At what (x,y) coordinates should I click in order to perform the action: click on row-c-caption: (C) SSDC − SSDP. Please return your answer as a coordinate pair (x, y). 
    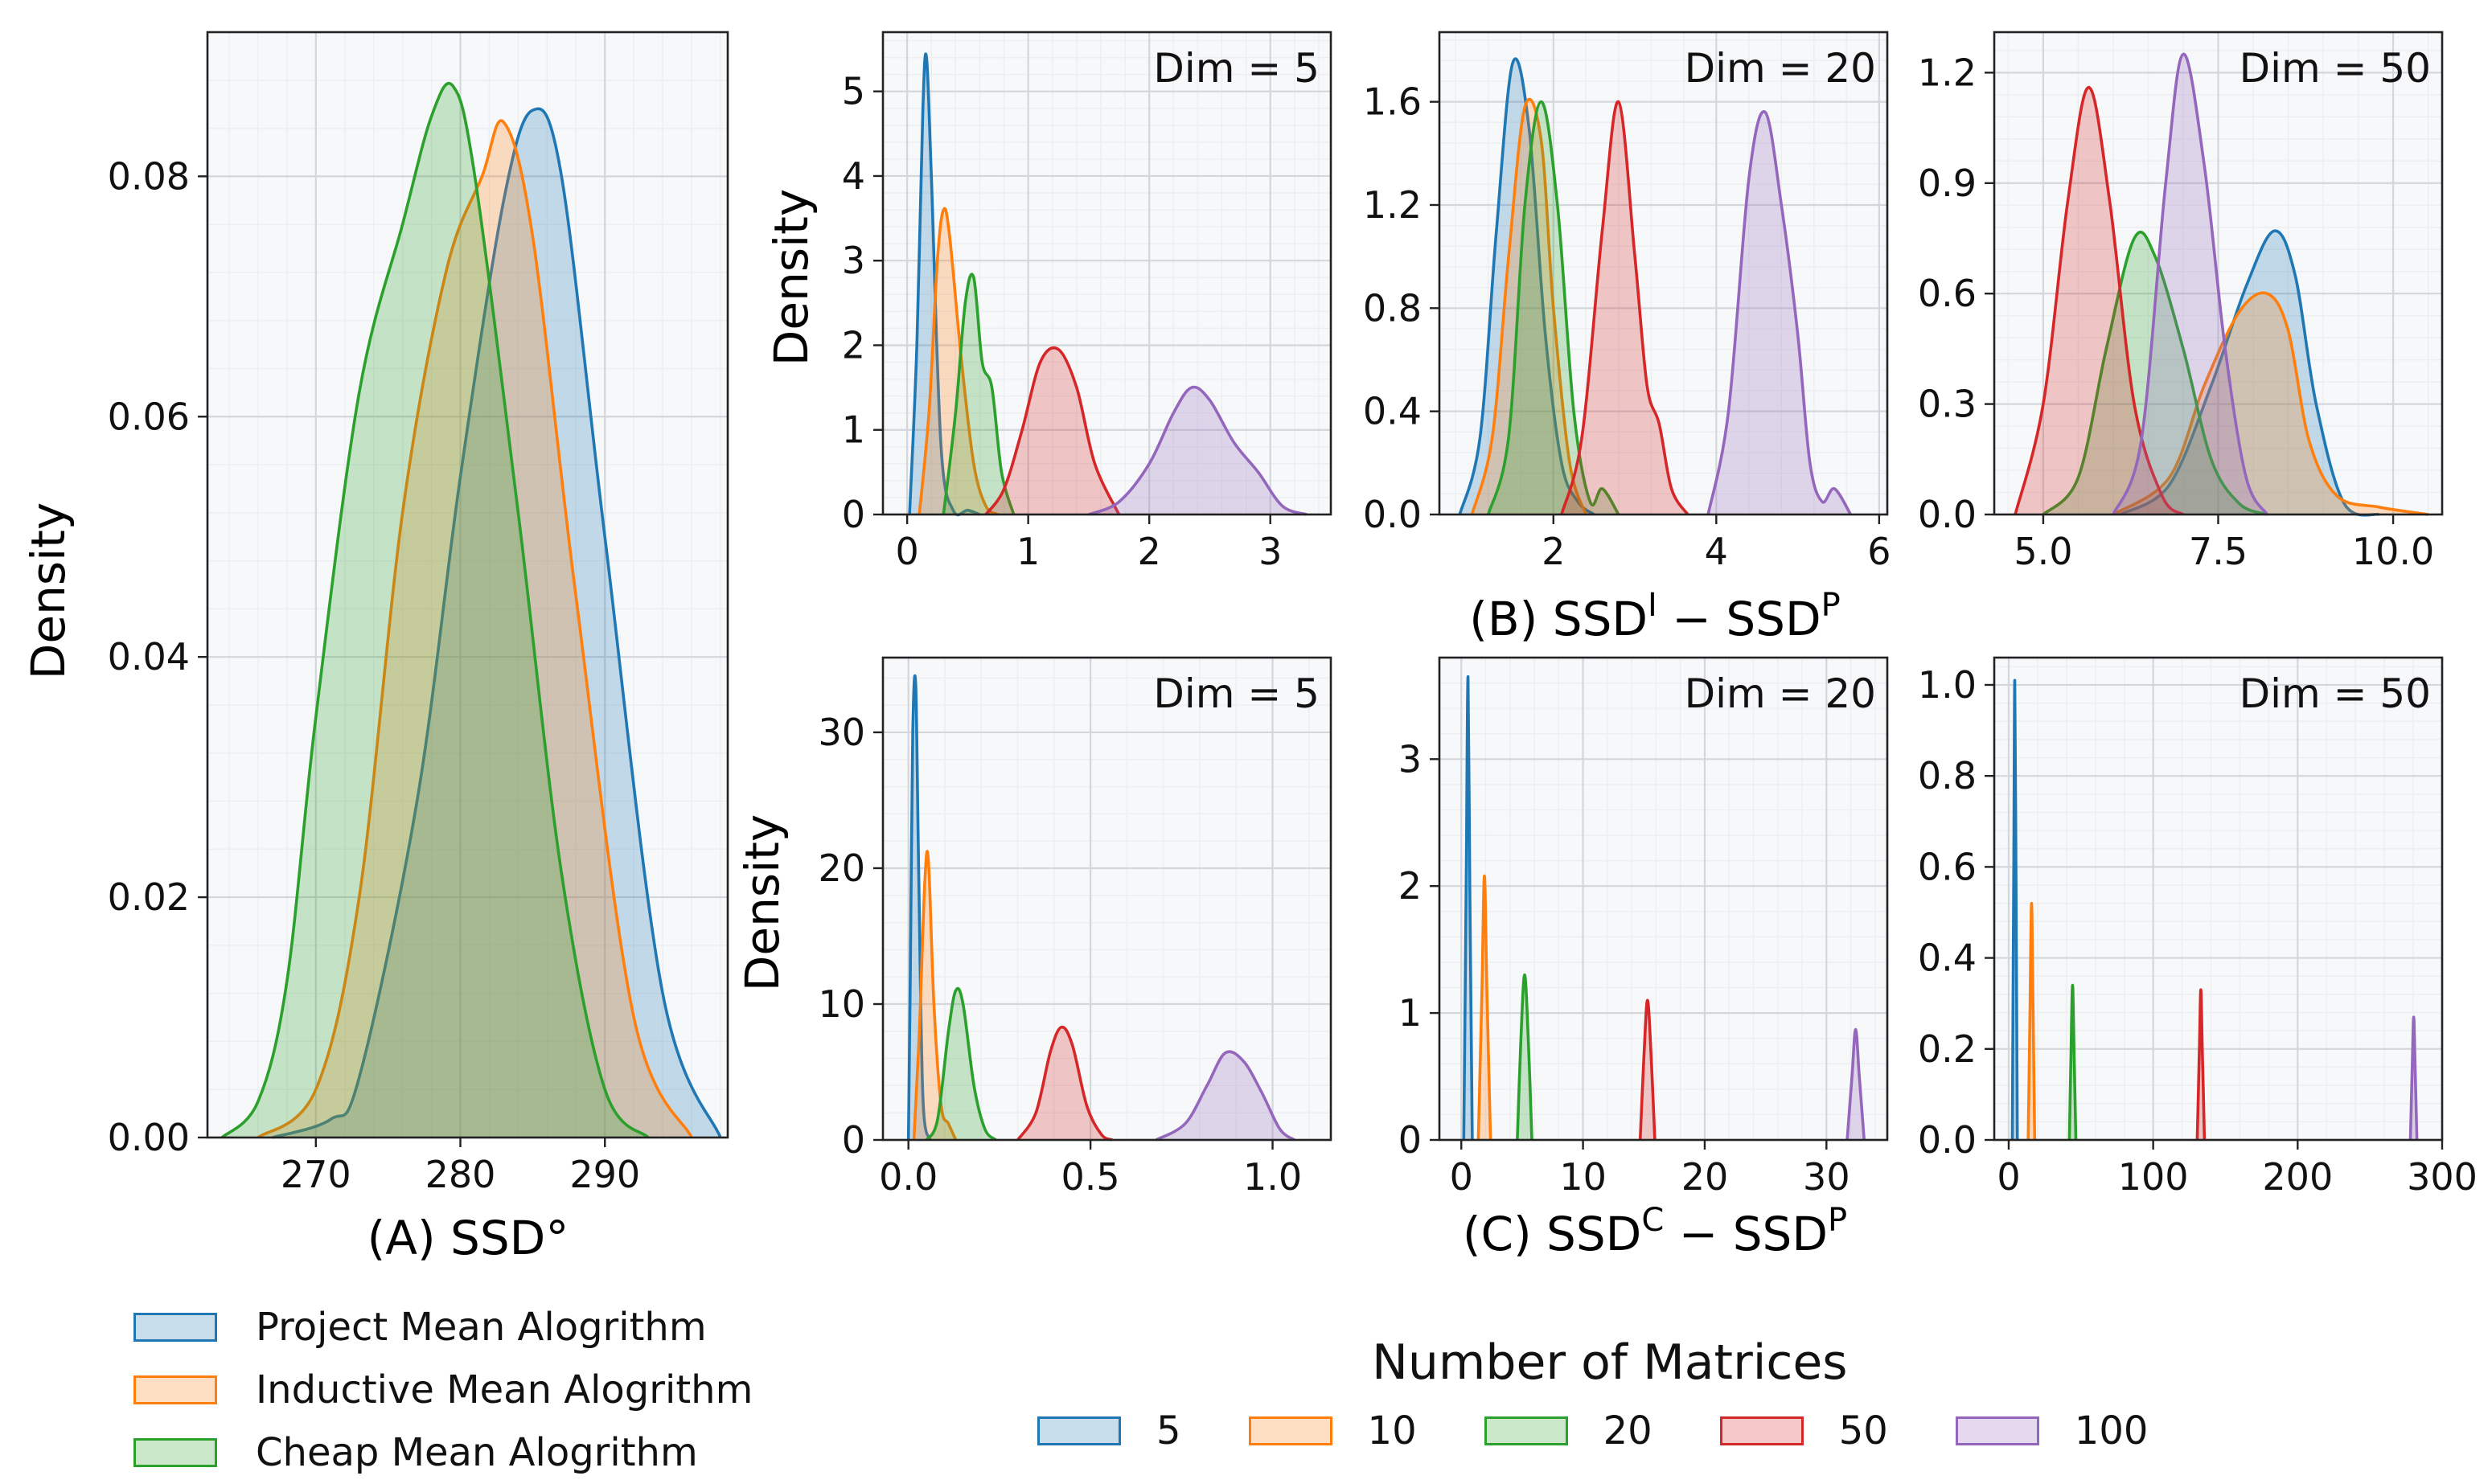
    Looking at the image, I should click on (1655, 1232).